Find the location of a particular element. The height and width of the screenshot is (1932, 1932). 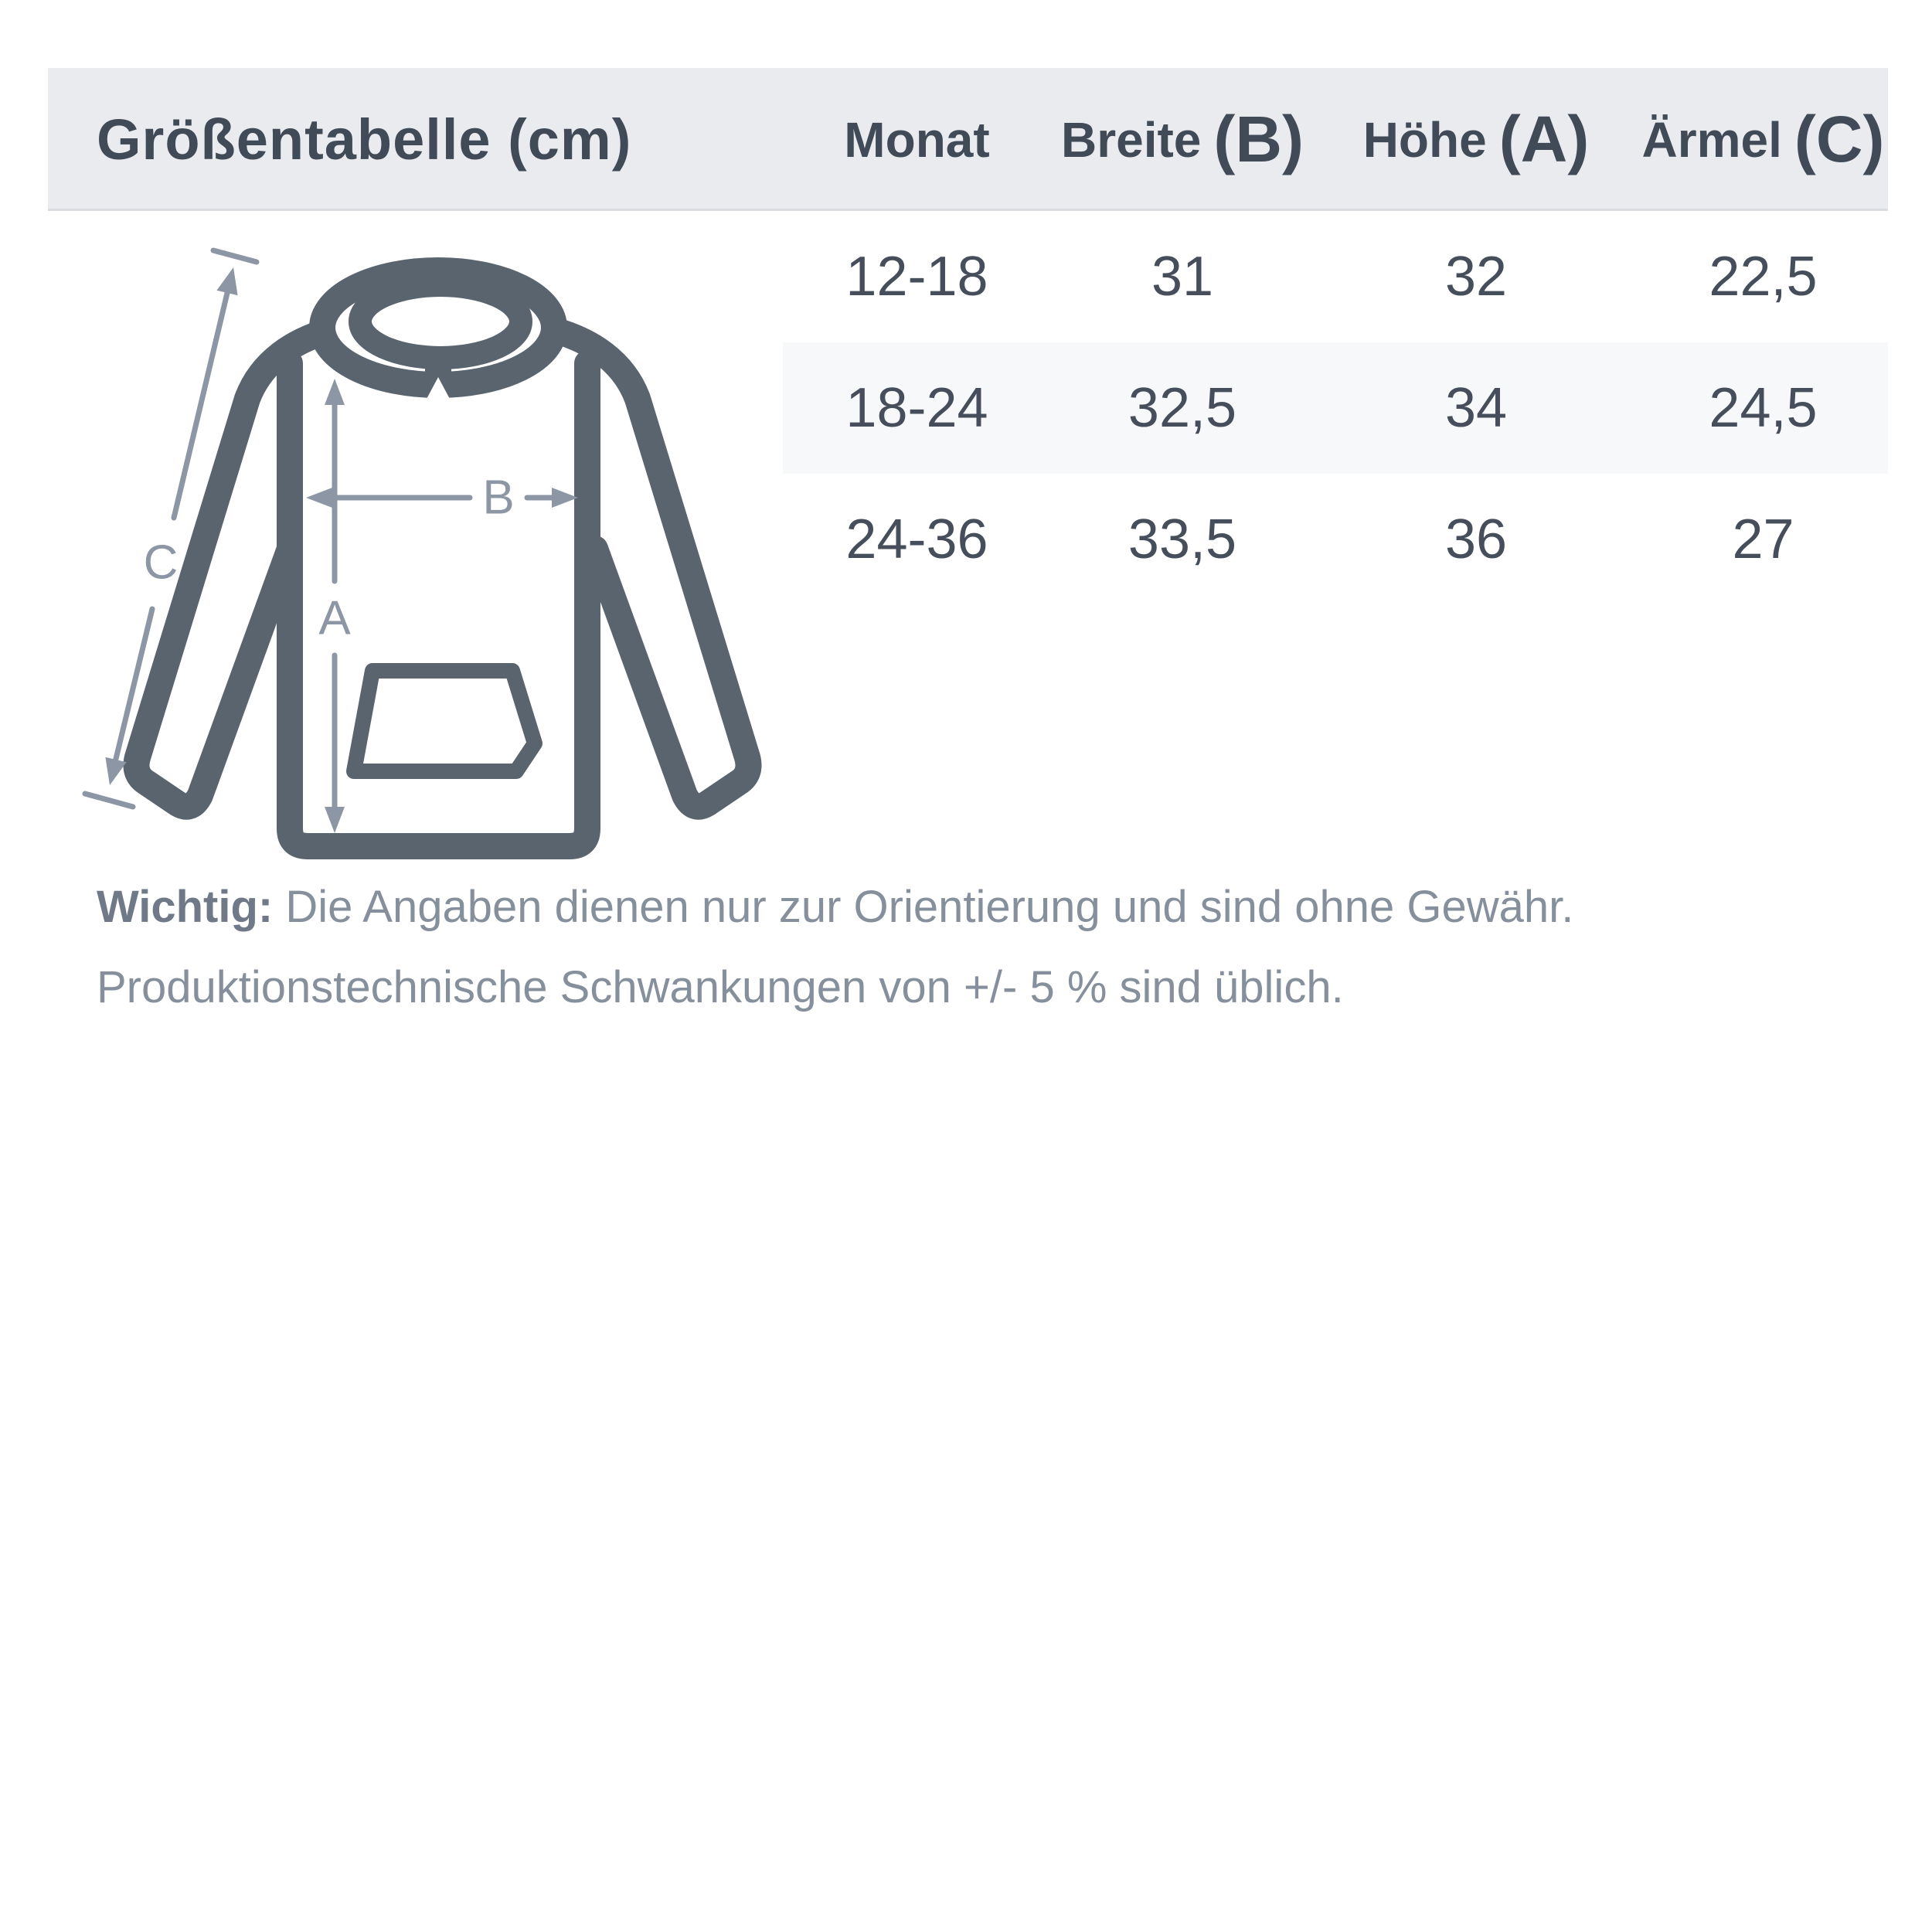

cell-aermel: 27 is located at coordinates (1763, 539).